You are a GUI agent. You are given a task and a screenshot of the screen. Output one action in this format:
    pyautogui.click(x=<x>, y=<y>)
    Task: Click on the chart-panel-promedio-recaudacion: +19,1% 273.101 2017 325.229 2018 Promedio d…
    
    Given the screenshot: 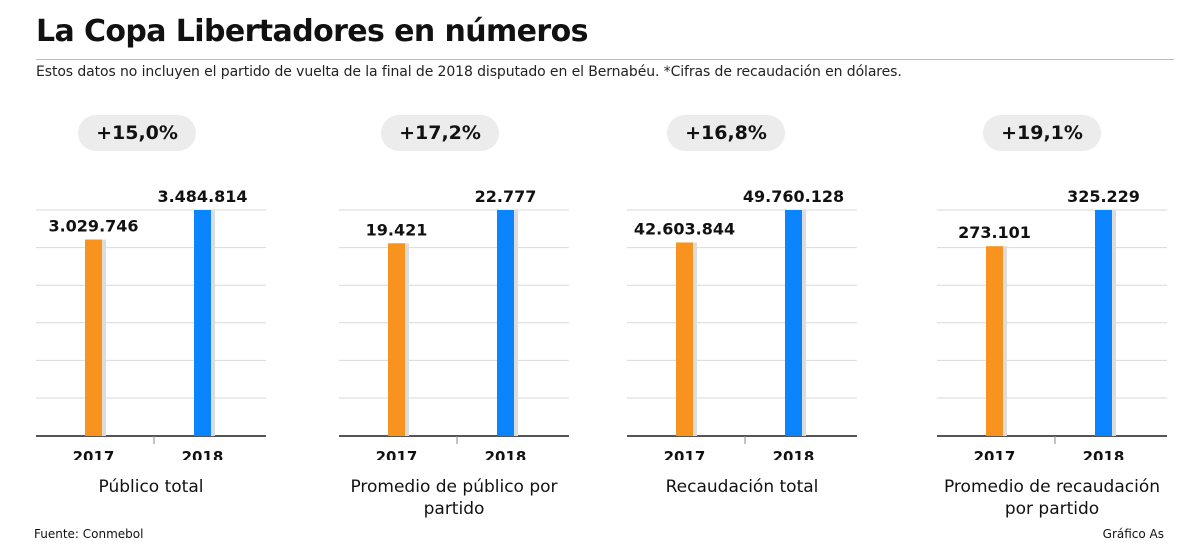 What is the action you would take?
    pyautogui.click(x=1052, y=320)
    